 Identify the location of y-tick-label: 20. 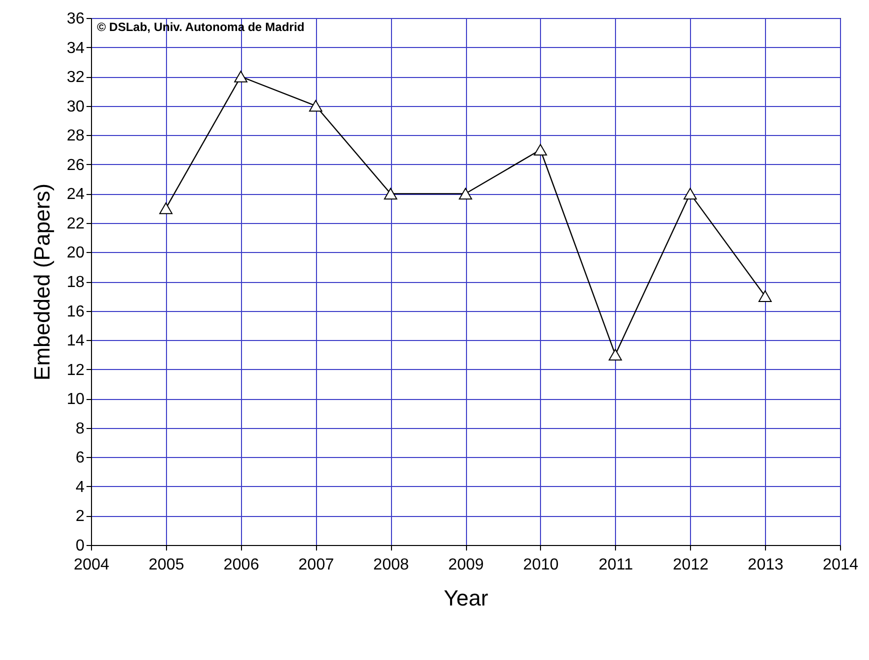
(75, 253).